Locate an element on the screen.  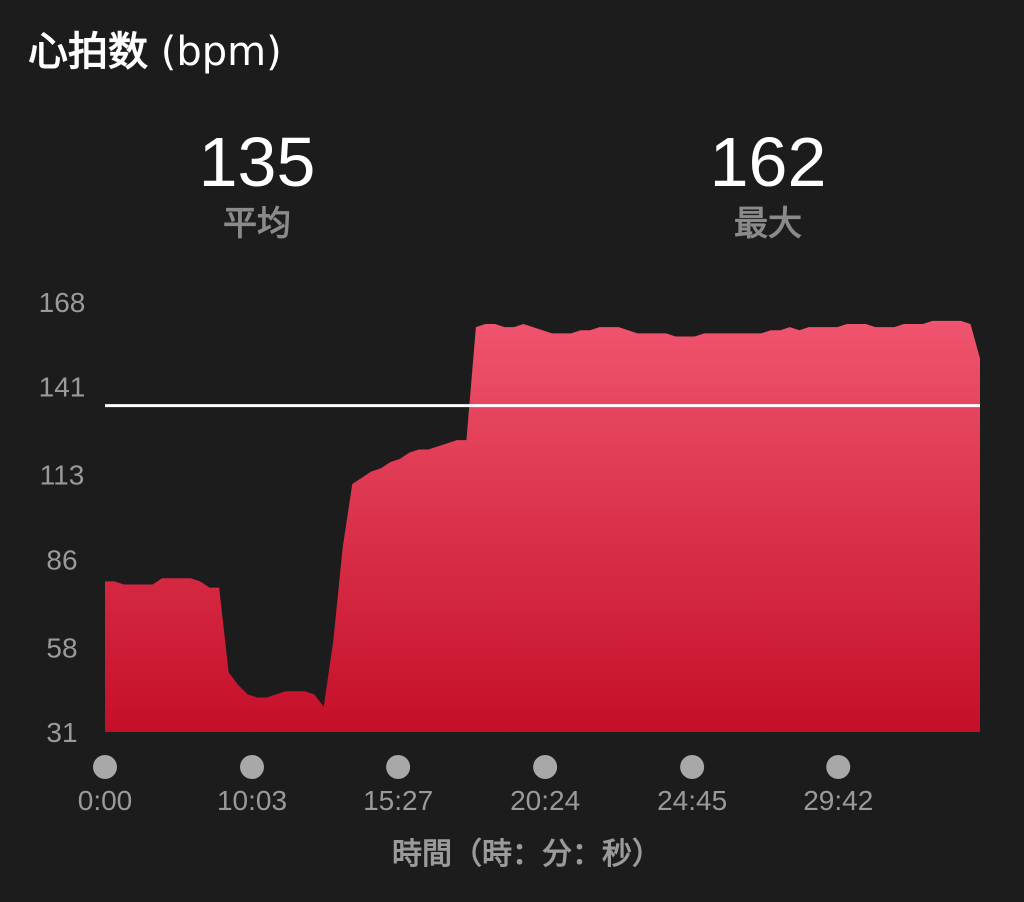
y-tick-label: 58 is located at coordinates (61, 647).